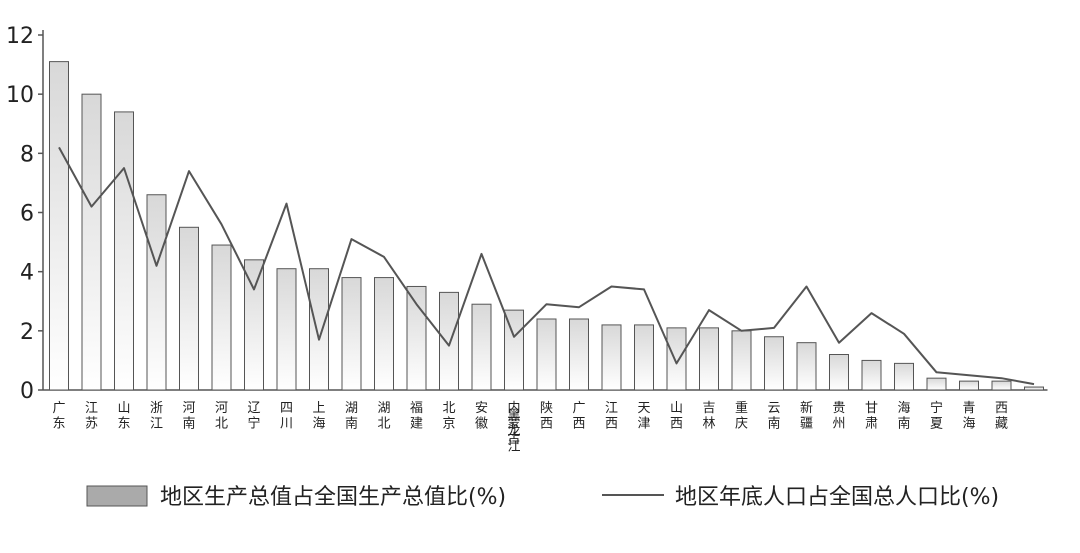 This screenshot has height=553, width=1080. What do you see at coordinates (838, 424) in the screenshot?
I see `x-tick-char: 州` at bounding box center [838, 424].